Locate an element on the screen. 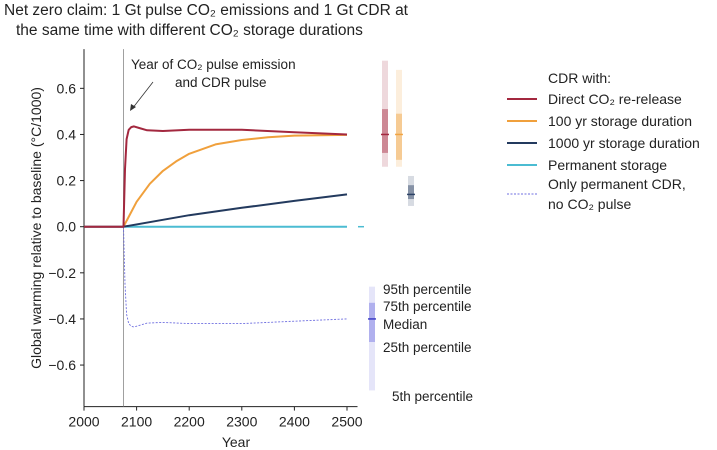 This screenshot has width=717, height=450. percentile-label-median: Median is located at coordinates (405, 324).